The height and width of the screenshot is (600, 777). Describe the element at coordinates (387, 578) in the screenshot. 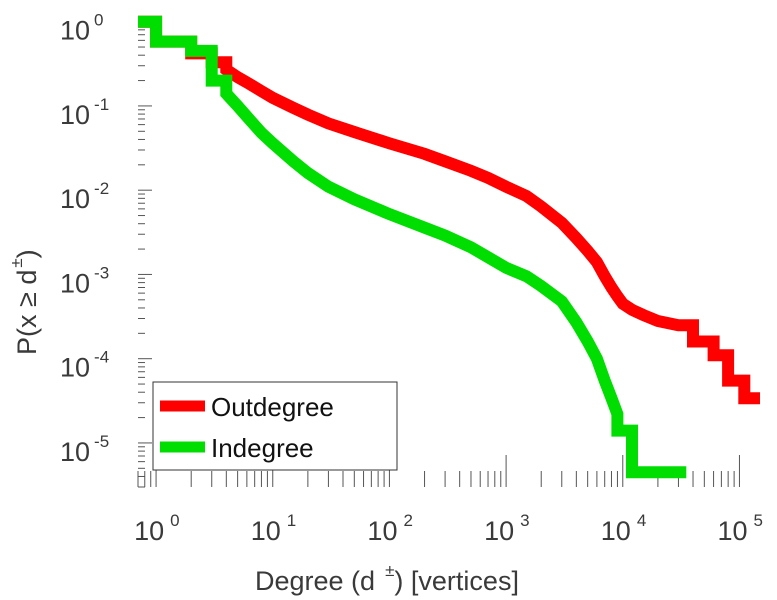

I see `x-axis-label: Degree (d ±) [vertices]` at that location.